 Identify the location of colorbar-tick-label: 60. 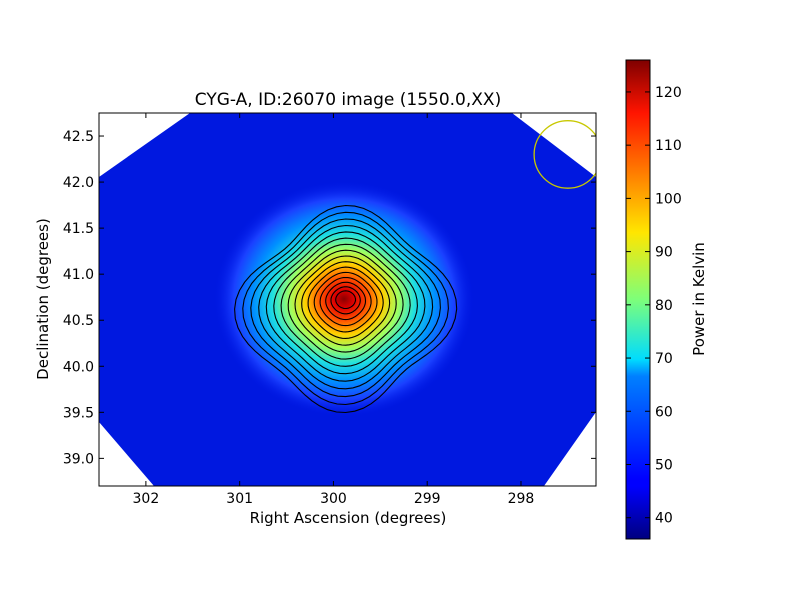
(664, 412).